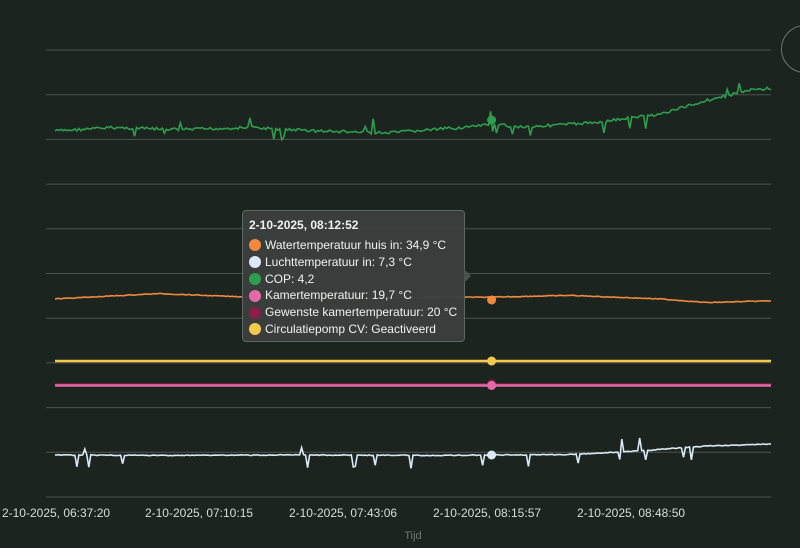 Image resolution: width=800 pixels, height=548 pixels. What do you see at coordinates (338, 295) in the screenshot?
I see `tooltip-row-label: Kamertemperatuur: 19,7 °C` at bounding box center [338, 295].